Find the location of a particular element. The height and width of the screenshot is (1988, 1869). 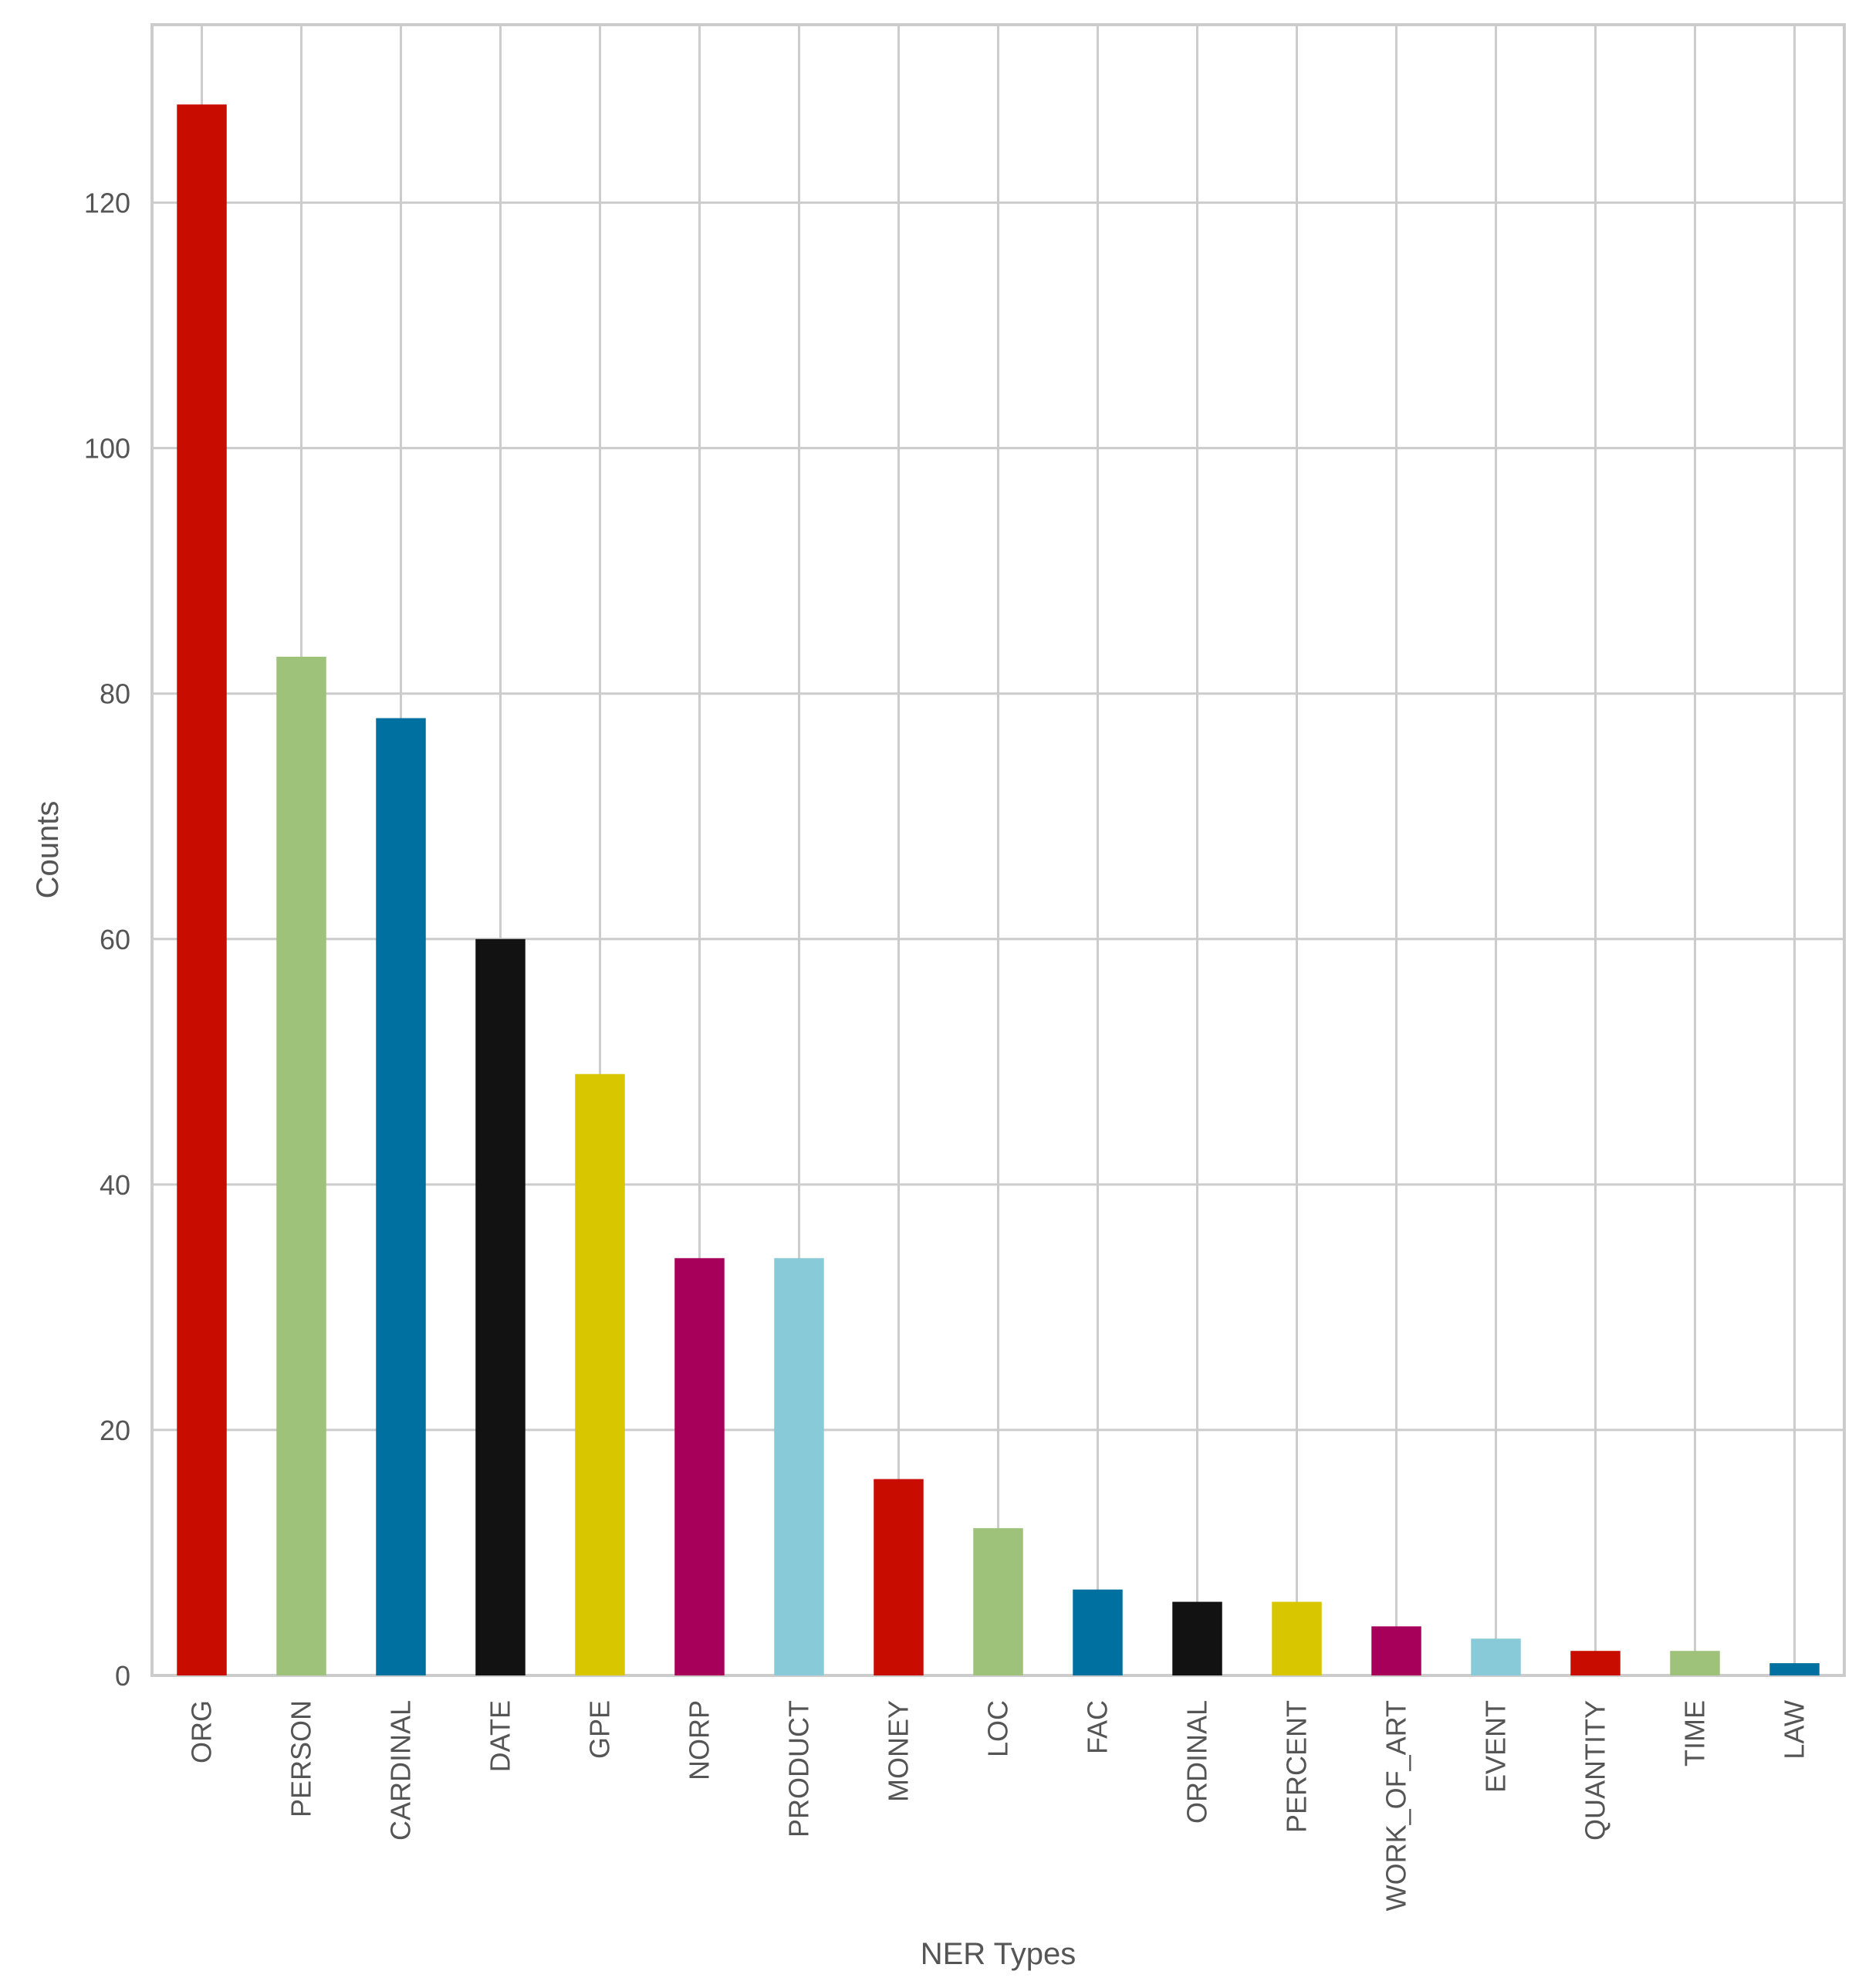

bar-ordinal is located at coordinates (1197, 1638).